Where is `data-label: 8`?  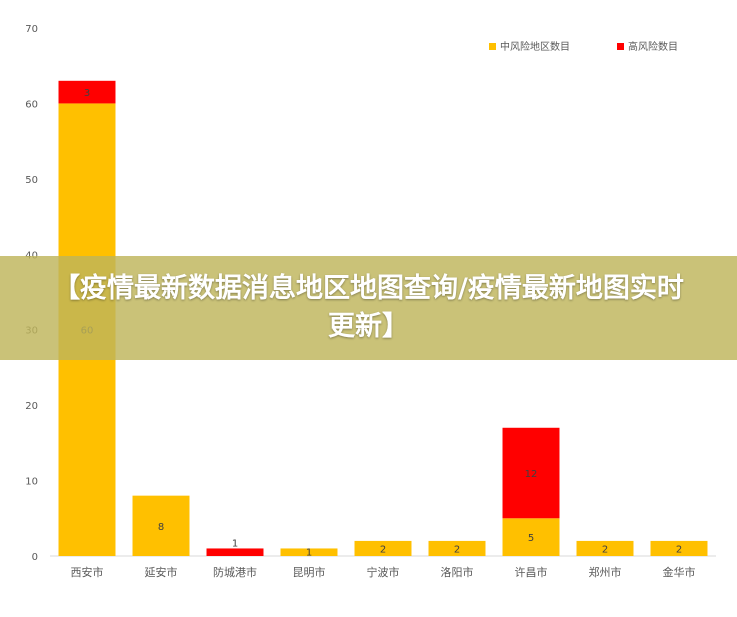
data-label: 8 is located at coordinates (161, 527).